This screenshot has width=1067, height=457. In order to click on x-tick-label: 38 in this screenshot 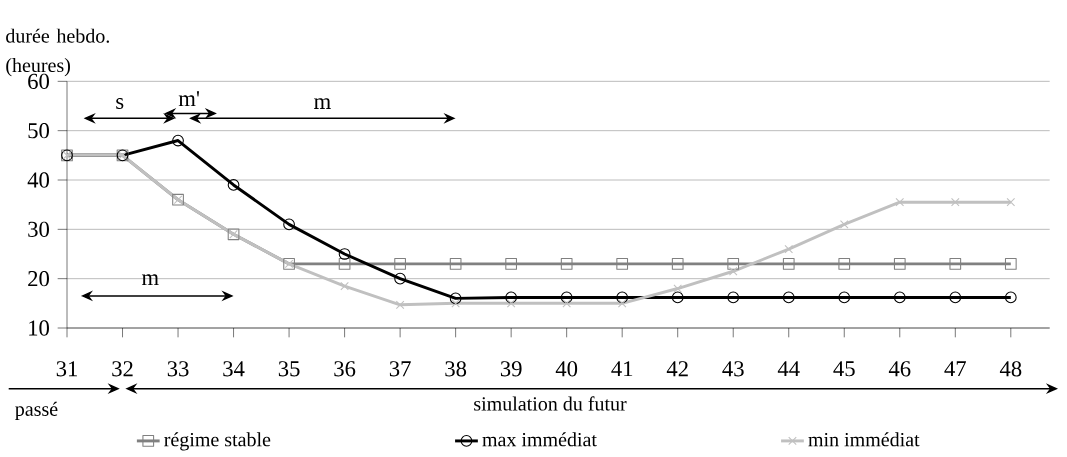, I will do `click(456, 369)`.